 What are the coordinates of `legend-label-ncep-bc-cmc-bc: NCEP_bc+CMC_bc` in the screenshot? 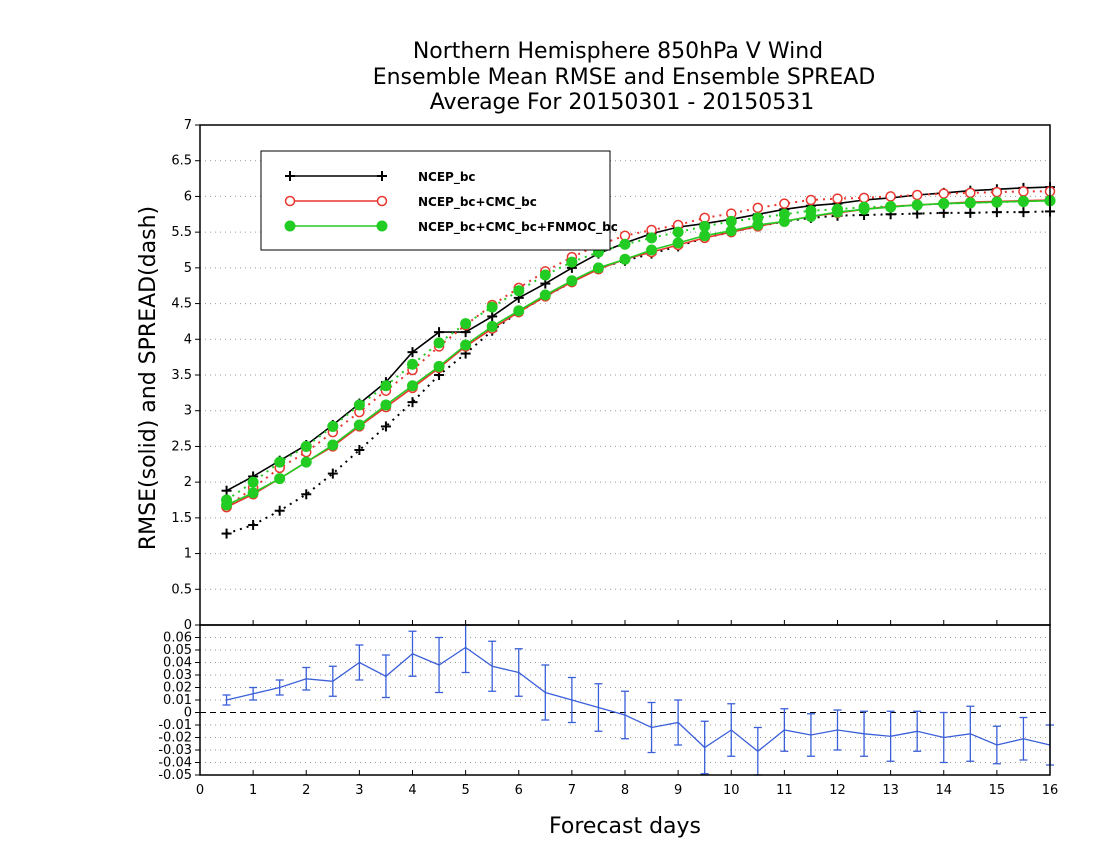 It's located at (477, 202).